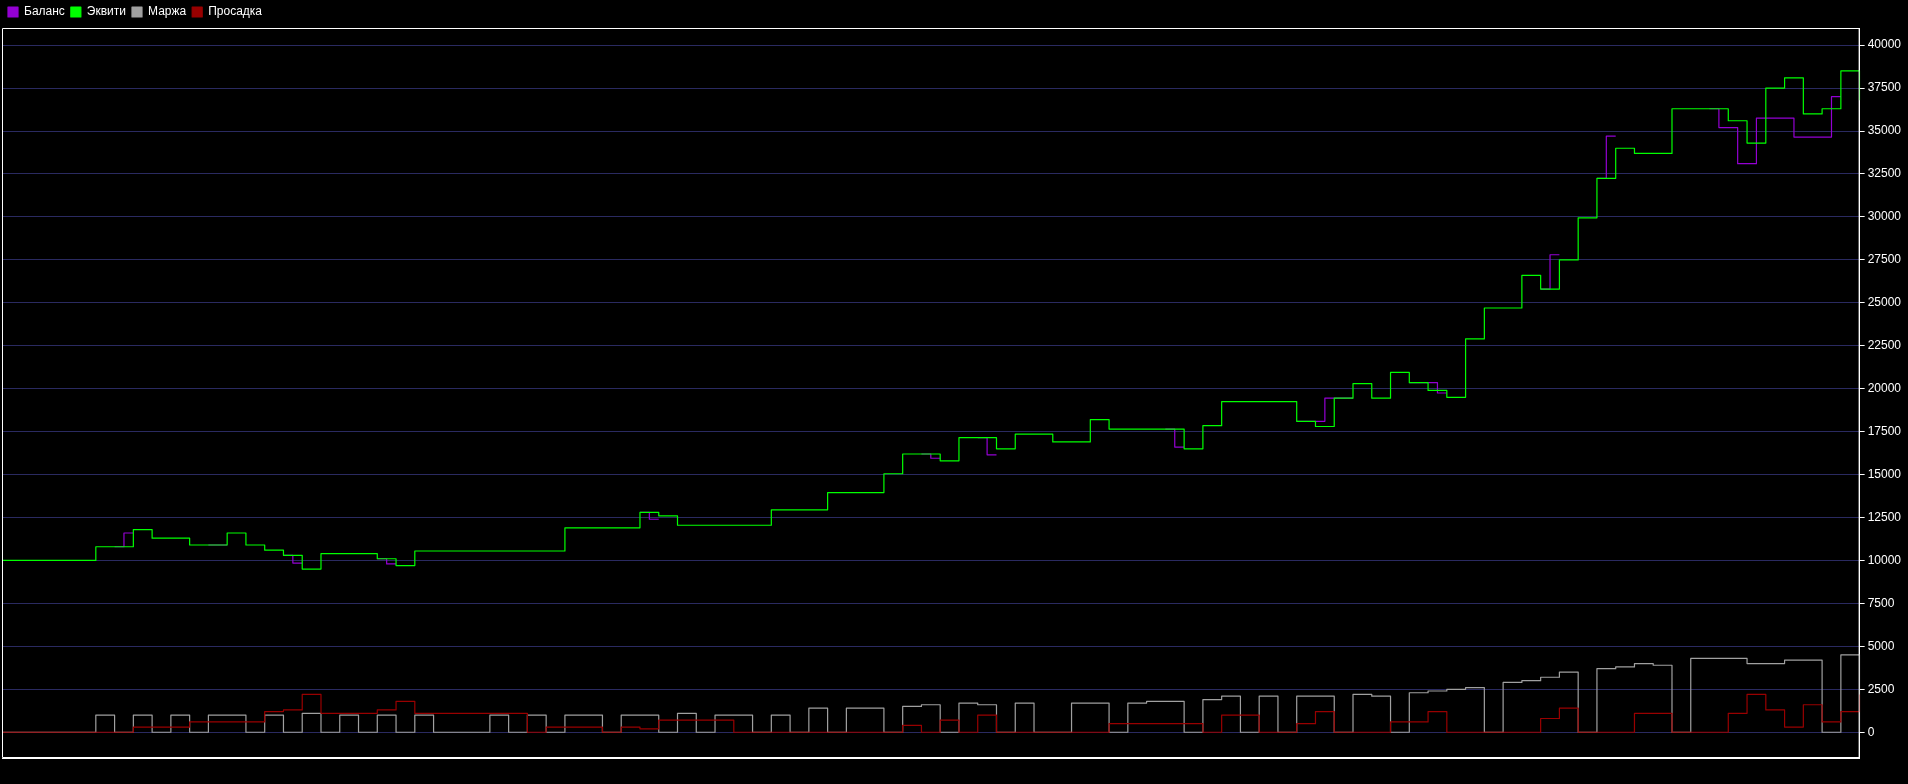  Describe the element at coordinates (1884, 473) in the screenshot. I see `y-tick-label: 15000` at that location.